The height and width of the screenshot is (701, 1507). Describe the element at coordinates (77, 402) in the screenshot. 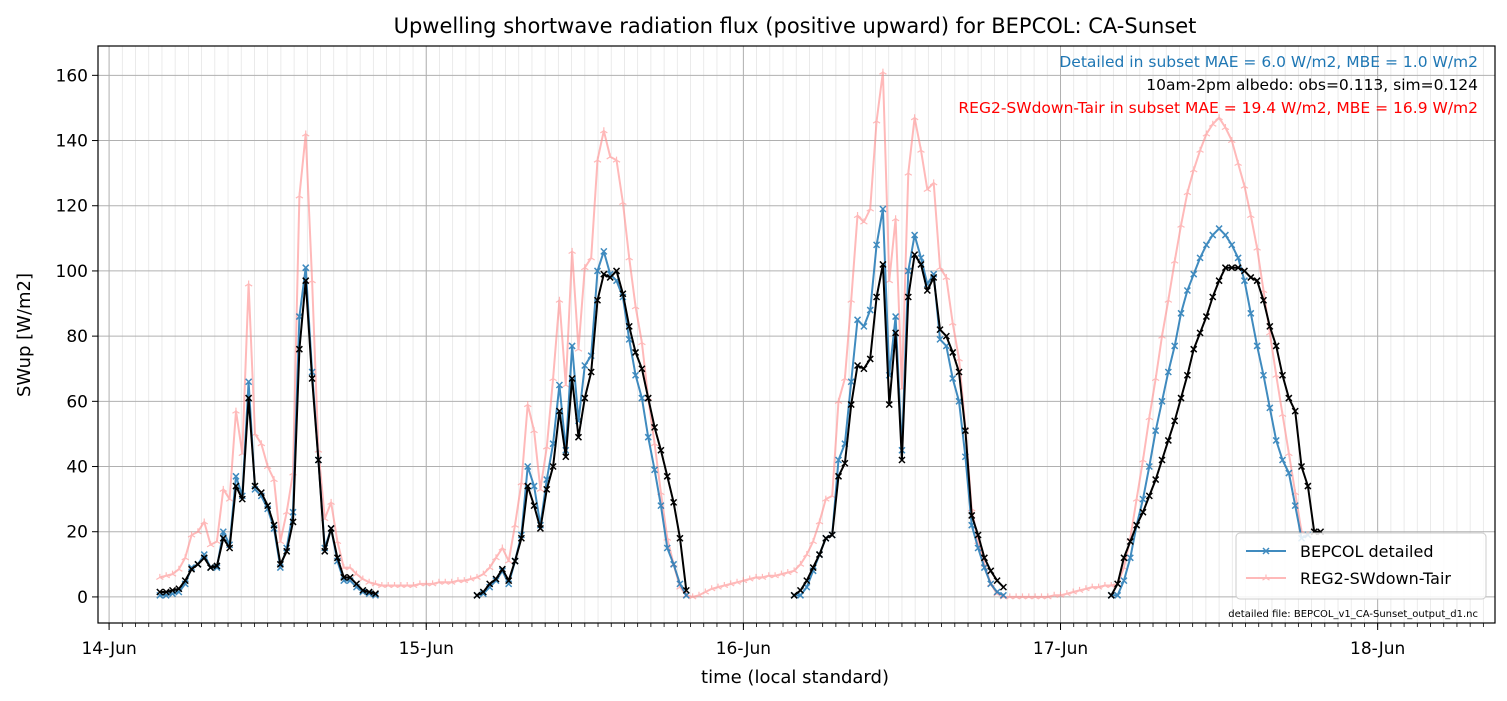

I see `y-tick-label: 60` at that location.